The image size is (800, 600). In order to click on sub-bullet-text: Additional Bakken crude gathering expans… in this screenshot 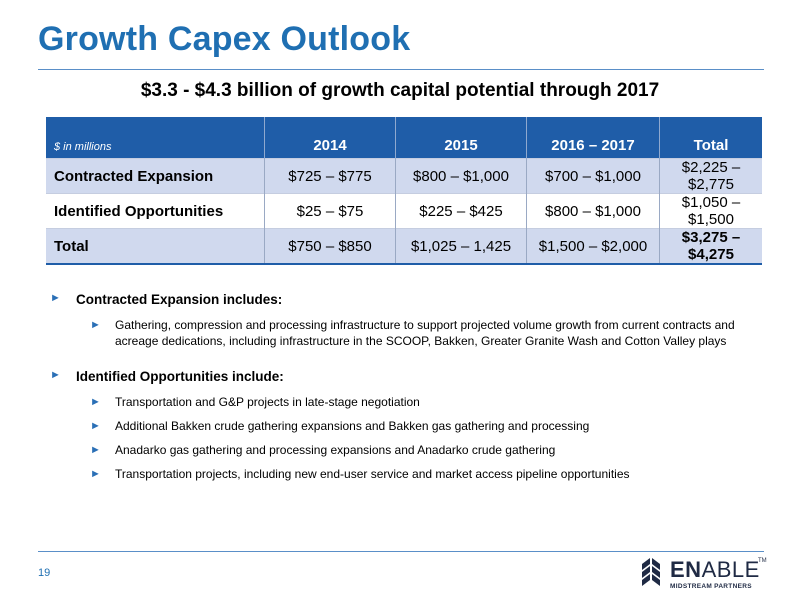, I will do `click(352, 426)`.